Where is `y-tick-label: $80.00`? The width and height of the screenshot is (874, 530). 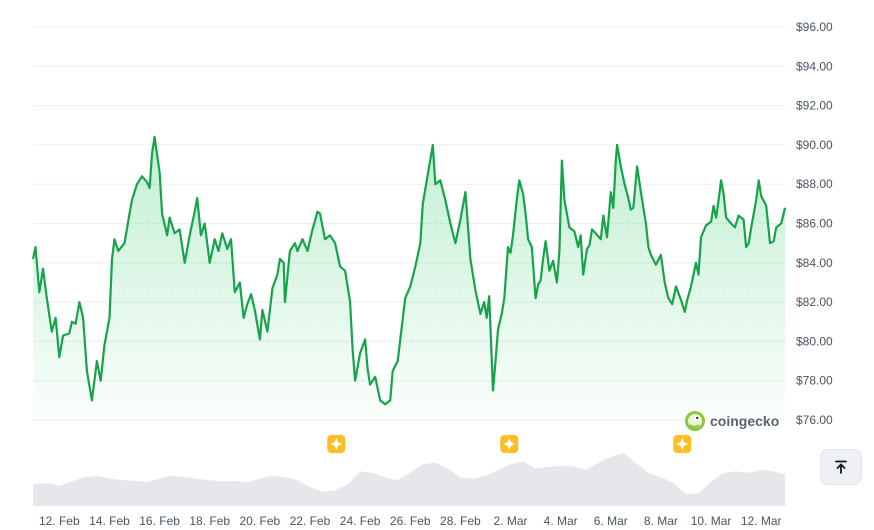
y-tick-label: $80.00 is located at coordinates (814, 341).